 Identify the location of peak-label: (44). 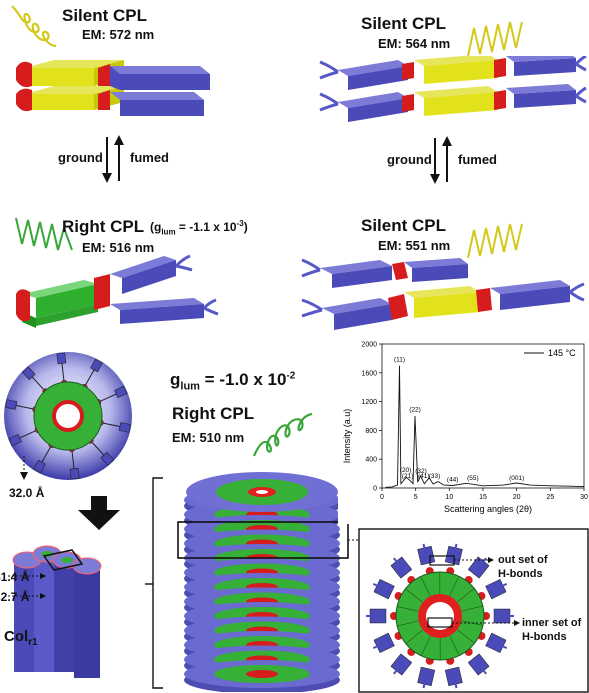
(453, 480).